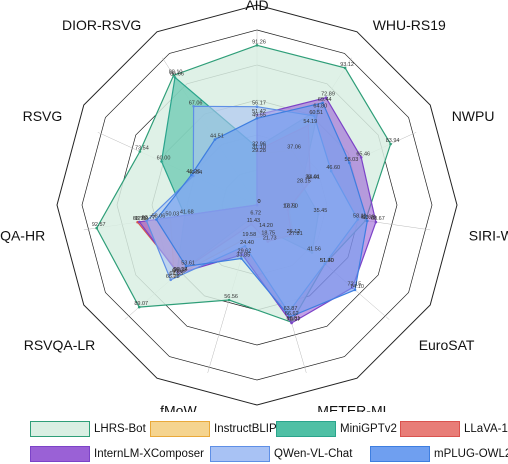  Describe the element at coordinates (471, 454) in the screenshot. I see `legend-label: mPLUG-OWL2` at that location.